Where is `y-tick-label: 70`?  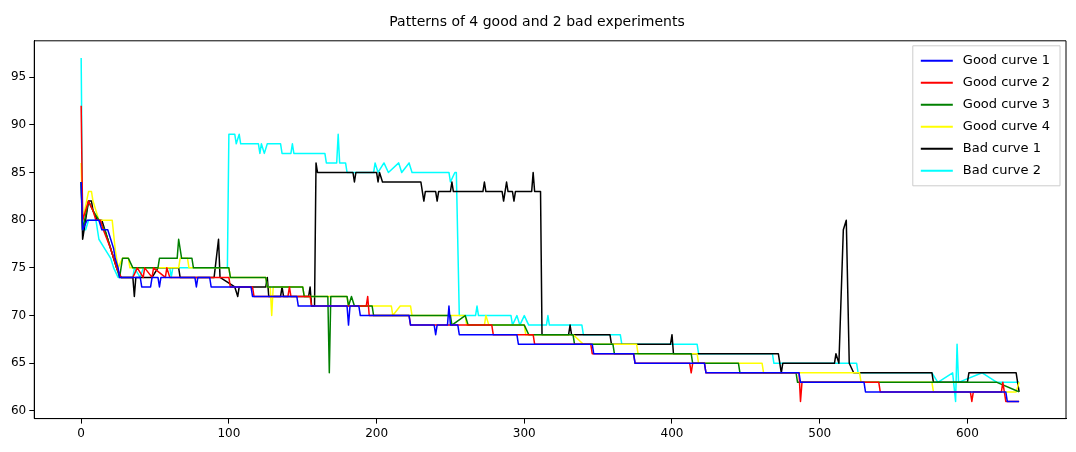 y-tick-label: 70 is located at coordinates (18, 314).